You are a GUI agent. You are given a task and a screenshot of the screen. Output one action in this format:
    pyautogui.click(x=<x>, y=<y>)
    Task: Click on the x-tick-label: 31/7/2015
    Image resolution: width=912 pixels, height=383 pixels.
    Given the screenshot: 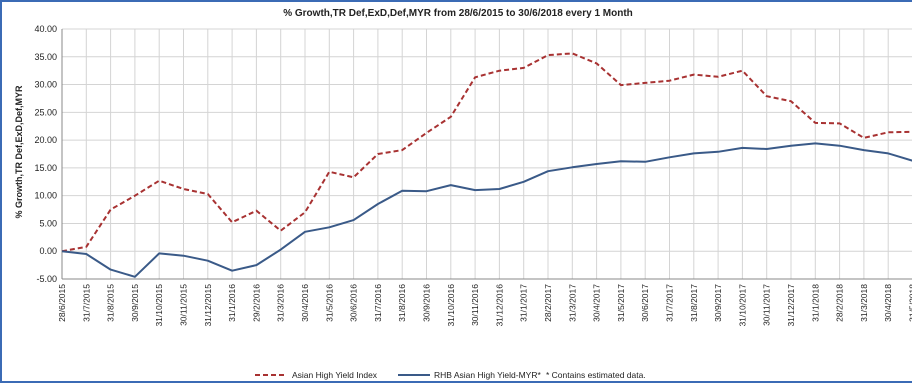 What is the action you would take?
    pyautogui.click(x=86, y=303)
    